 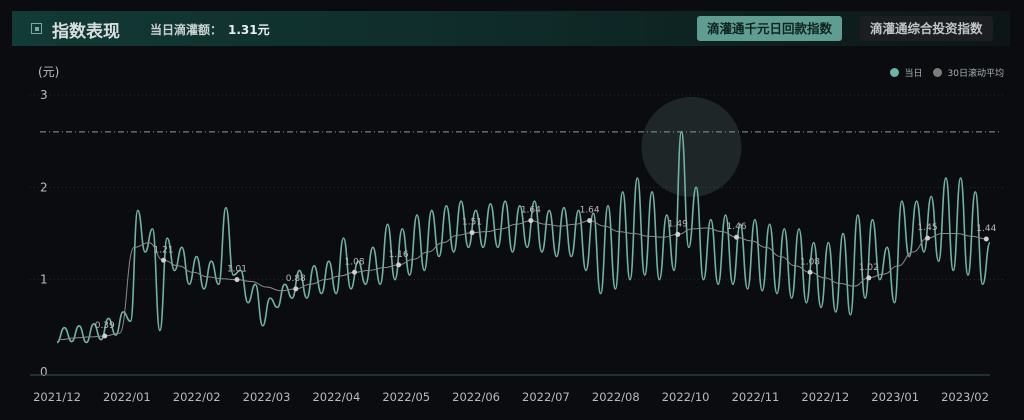 I want to click on x-tick-label: 2022/05, so click(x=406, y=397).